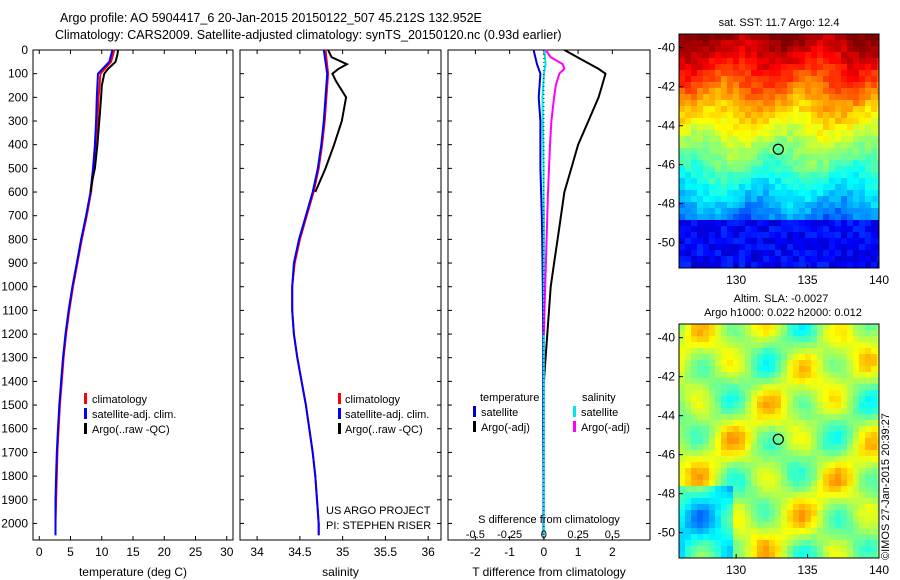  I want to click on argo-position-marker, so click(778, 439).